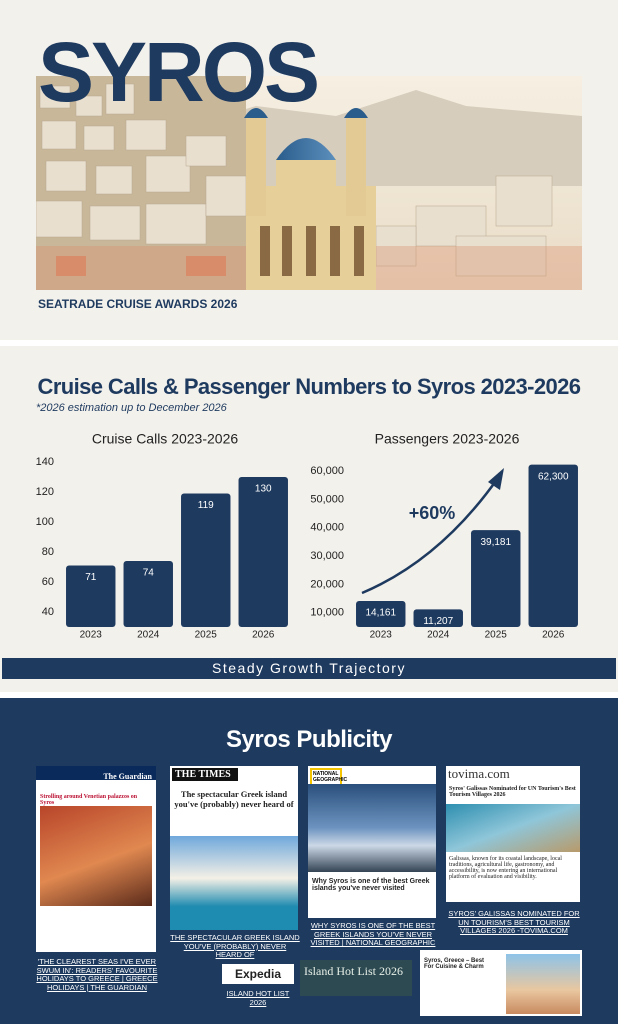 The width and height of the screenshot is (618, 1024). What do you see at coordinates (309, 739) in the screenshot?
I see `publicity-title: Syros Publicity` at bounding box center [309, 739].